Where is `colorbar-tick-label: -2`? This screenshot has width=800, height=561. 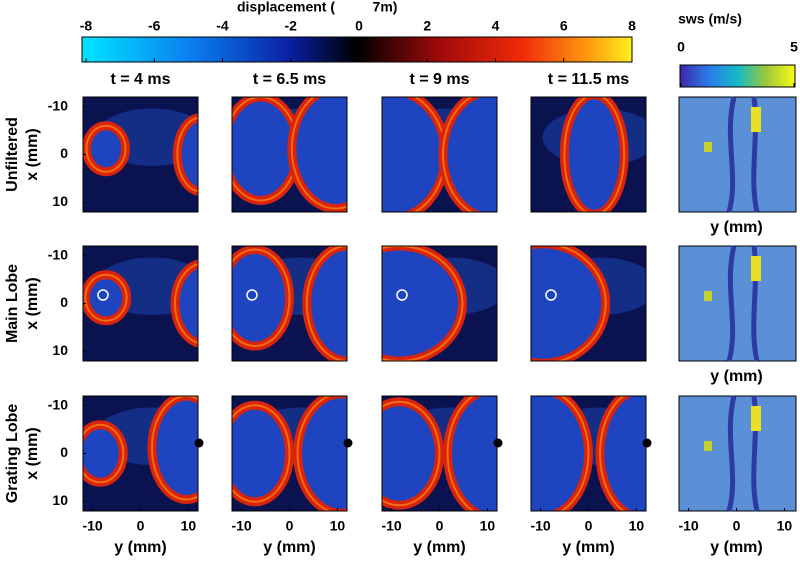 colorbar-tick-label: -2 is located at coordinates (291, 26).